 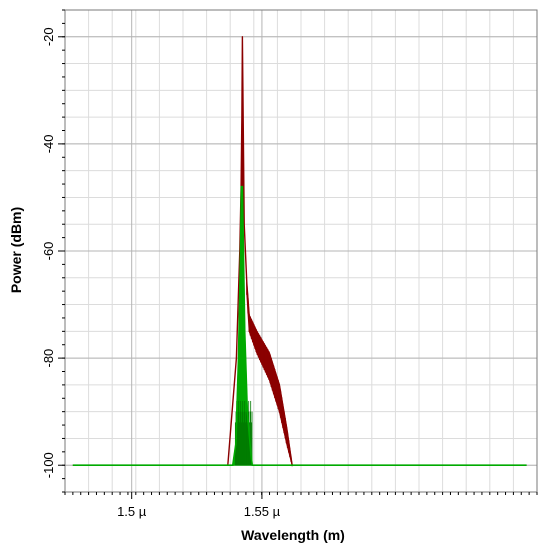 What do you see at coordinates (48, 251) in the screenshot?
I see `y-tick-label: -60` at bounding box center [48, 251].